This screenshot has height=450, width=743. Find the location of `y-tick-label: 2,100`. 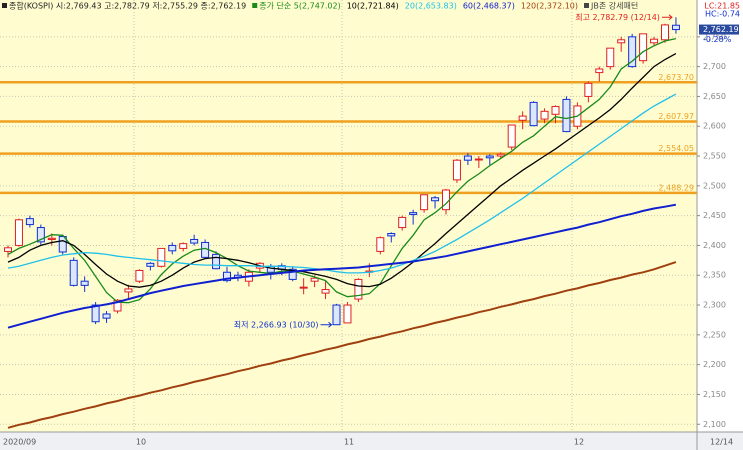

y-tick-label: 2,100 is located at coordinates (714, 424).